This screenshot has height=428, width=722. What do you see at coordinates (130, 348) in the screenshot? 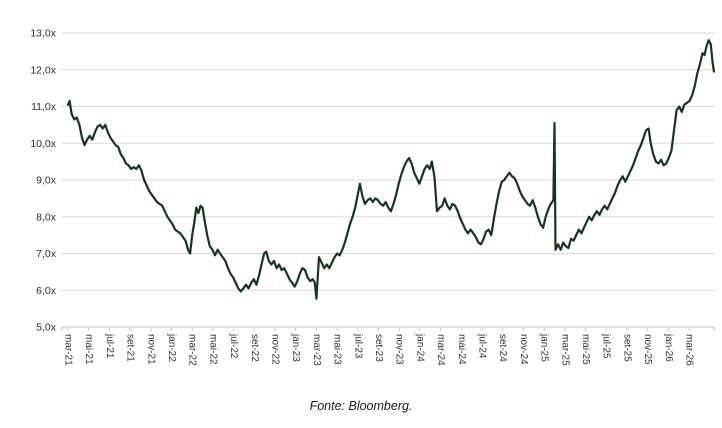
I see `x-tick-label: set-21` at bounding box center [130, 348].